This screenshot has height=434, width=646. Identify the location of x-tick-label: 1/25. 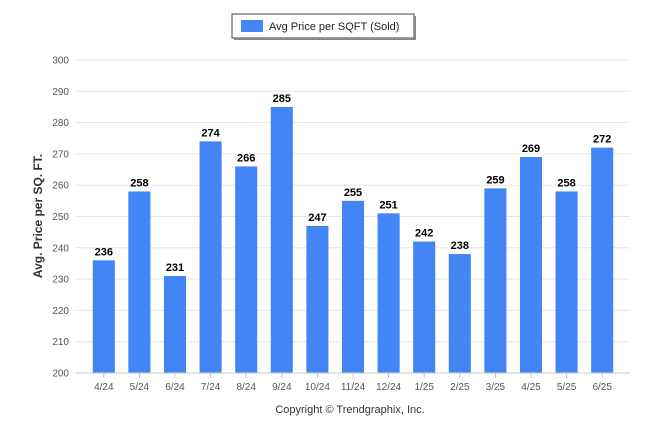
(424, 387).